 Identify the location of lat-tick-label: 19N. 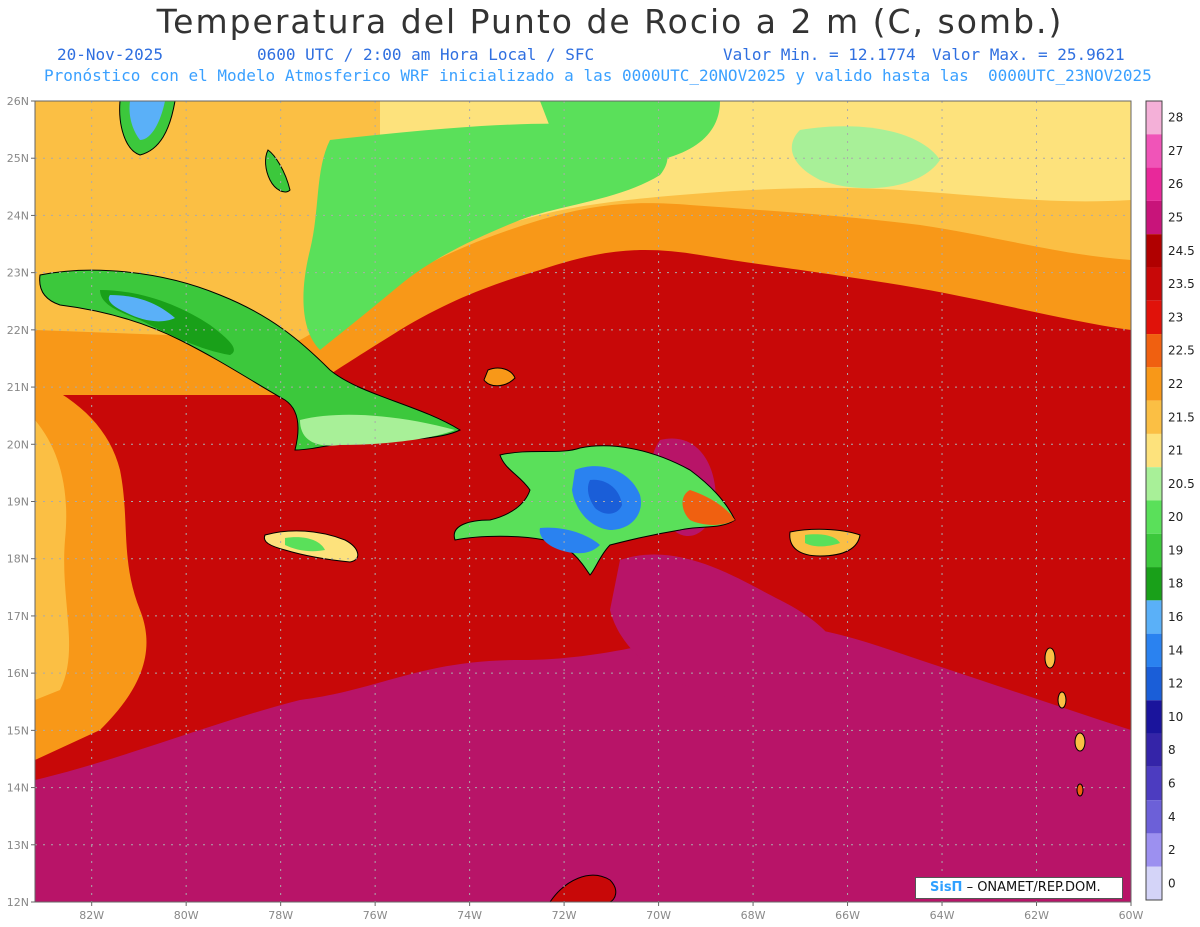
(18, 502).